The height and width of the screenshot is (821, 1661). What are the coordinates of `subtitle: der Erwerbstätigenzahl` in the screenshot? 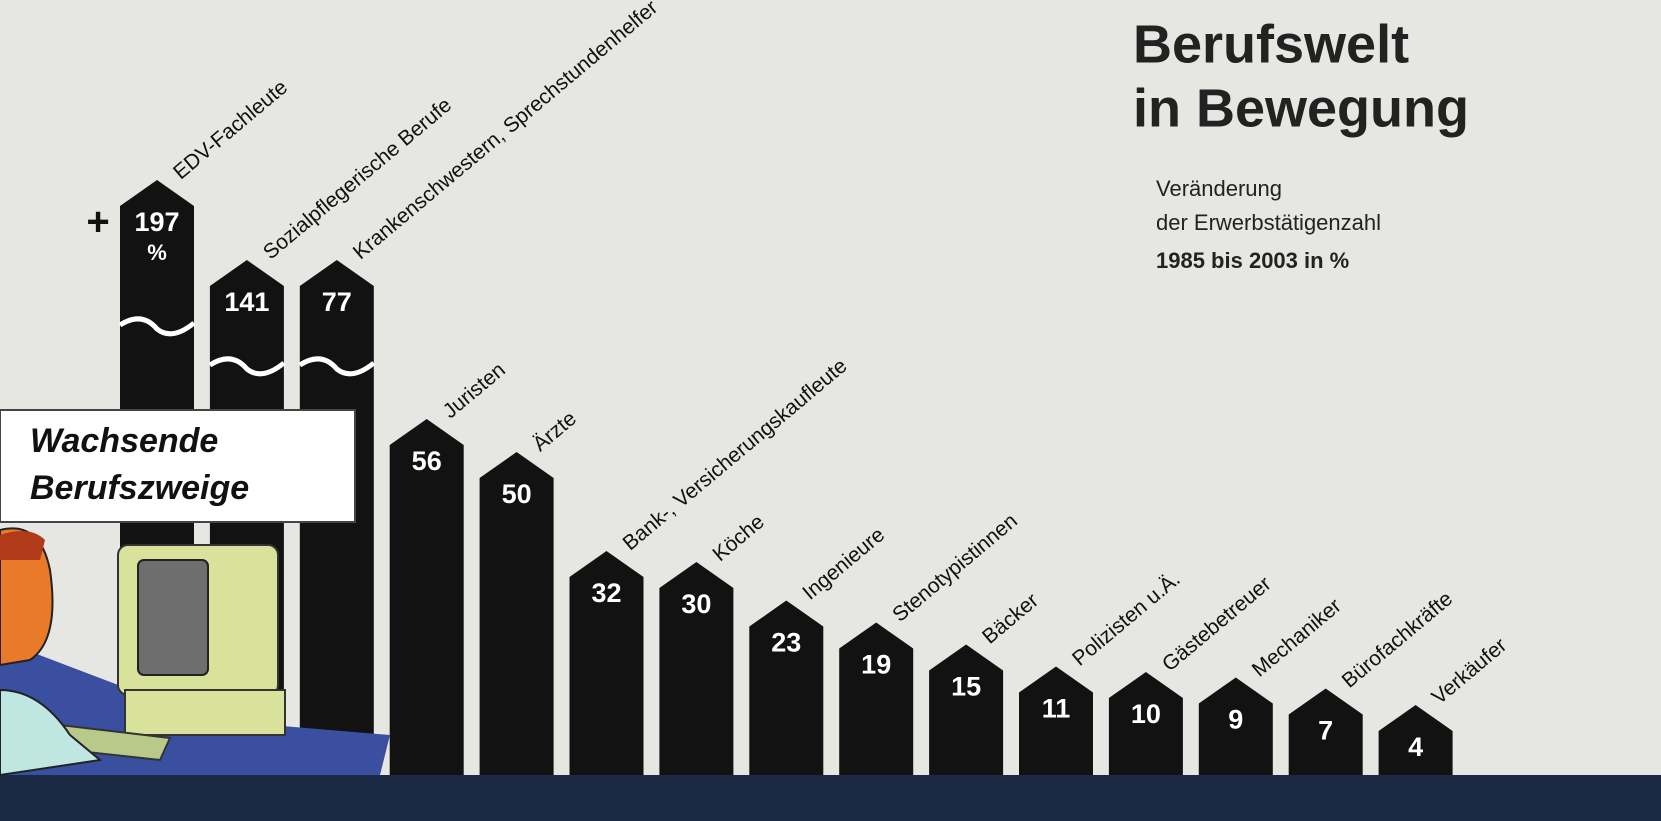 It's located at (1268, 222).